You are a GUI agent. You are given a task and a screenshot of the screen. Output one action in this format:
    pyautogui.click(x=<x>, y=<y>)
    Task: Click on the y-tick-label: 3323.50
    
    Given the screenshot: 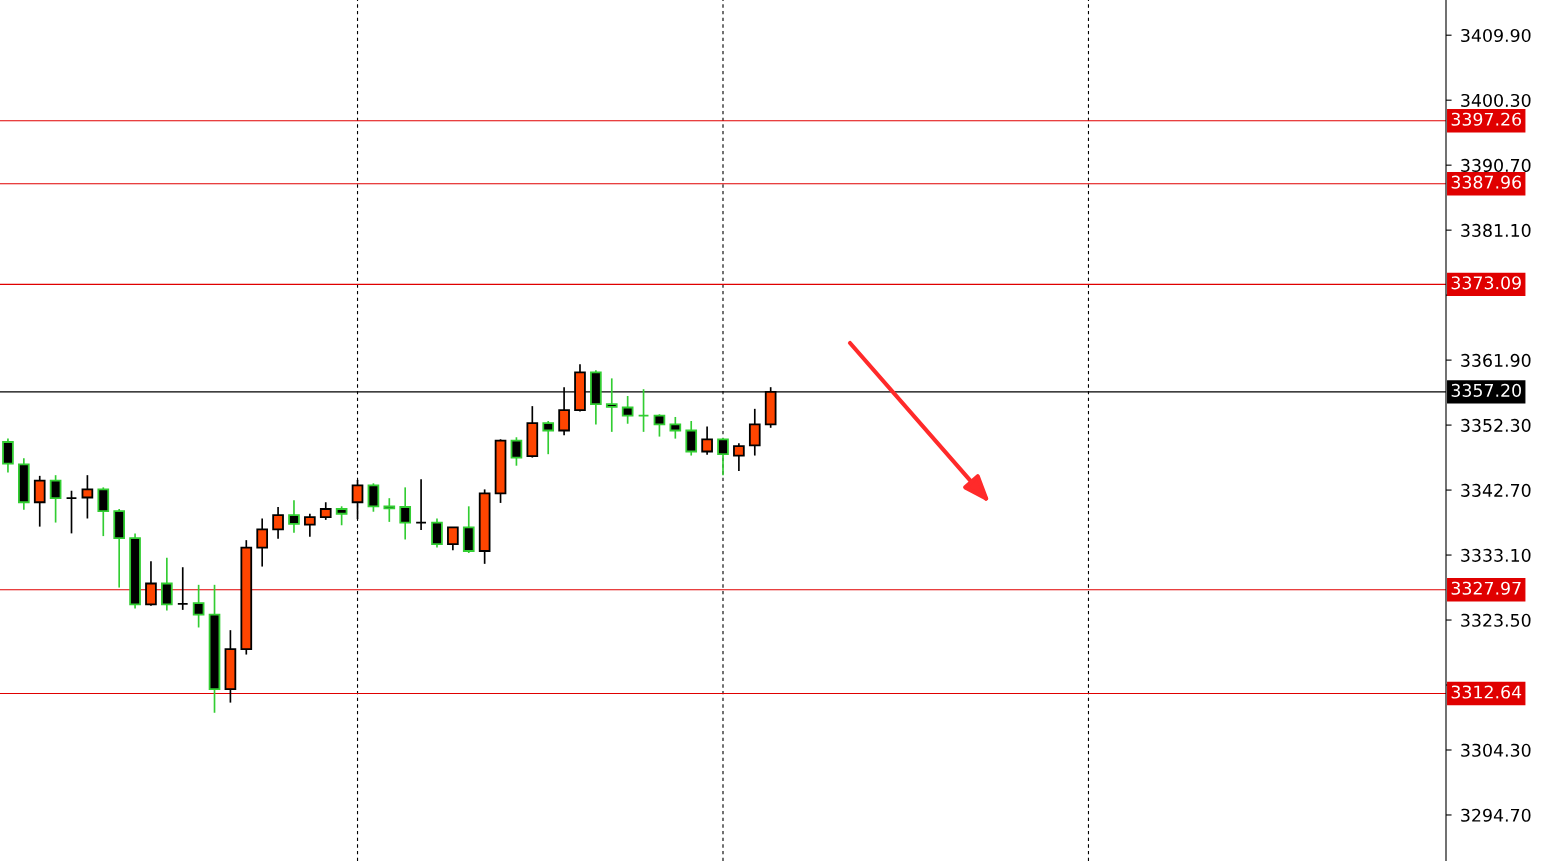 What is the action you would take?
    pyautogui.click(x=1496, y=620)
    